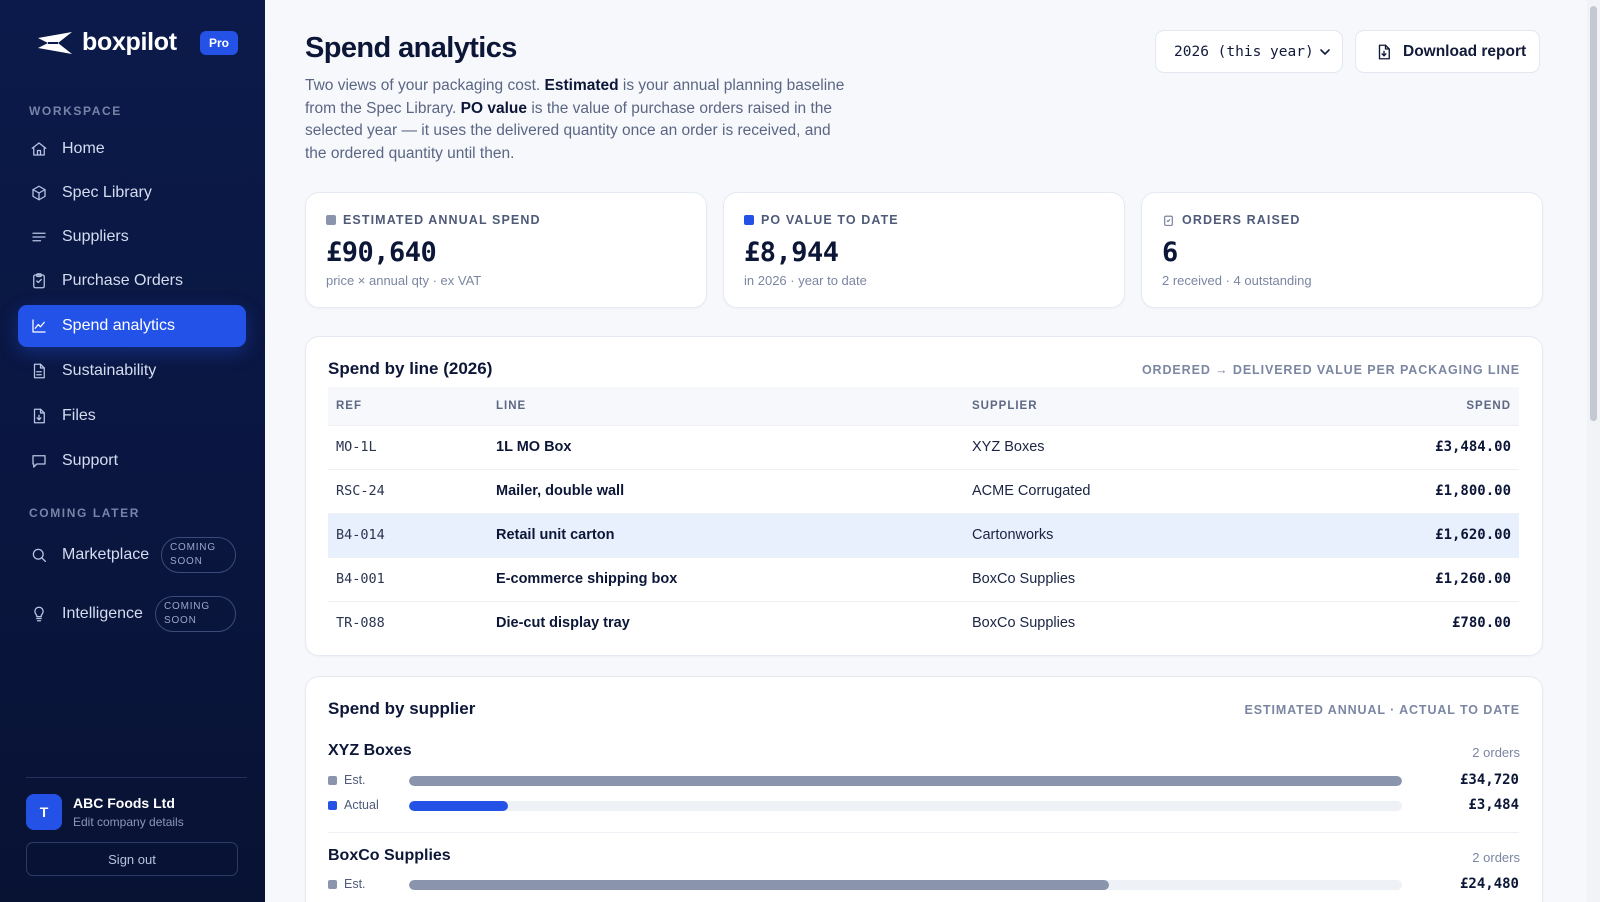  I want to click on supplier-est-bar-row: Est. £34,720, so click(923, 781).